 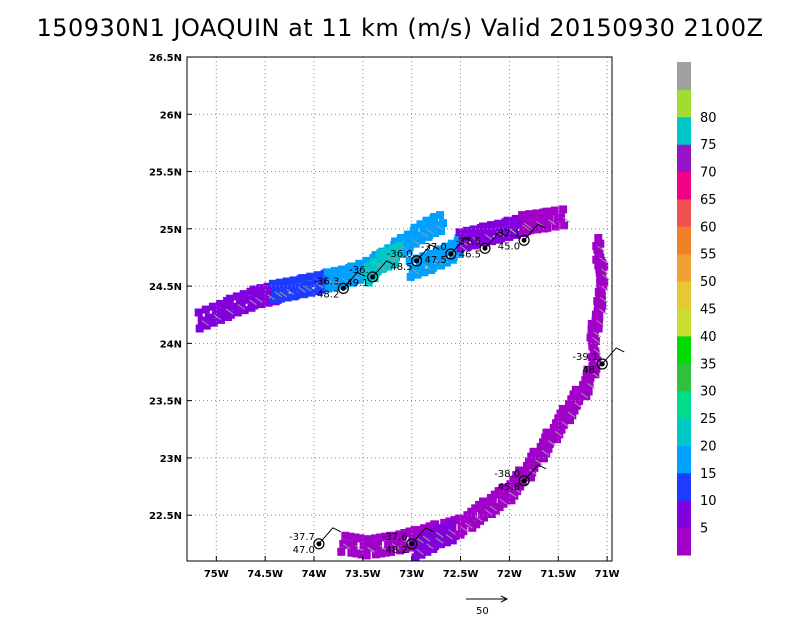 What do you see at coordinates (171, 459) in the screenshot?
I see `y-tick-label: 23N` at bounding box center [171, 459].